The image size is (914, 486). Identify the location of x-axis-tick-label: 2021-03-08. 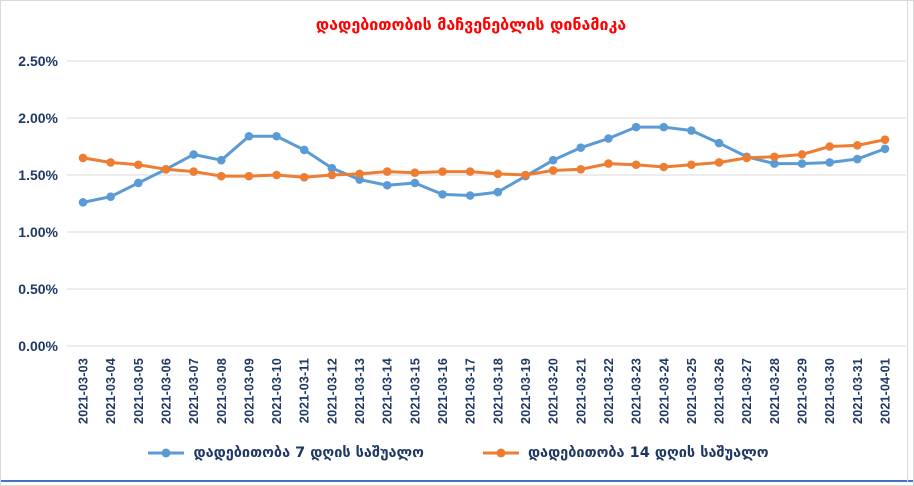
(222, 391).